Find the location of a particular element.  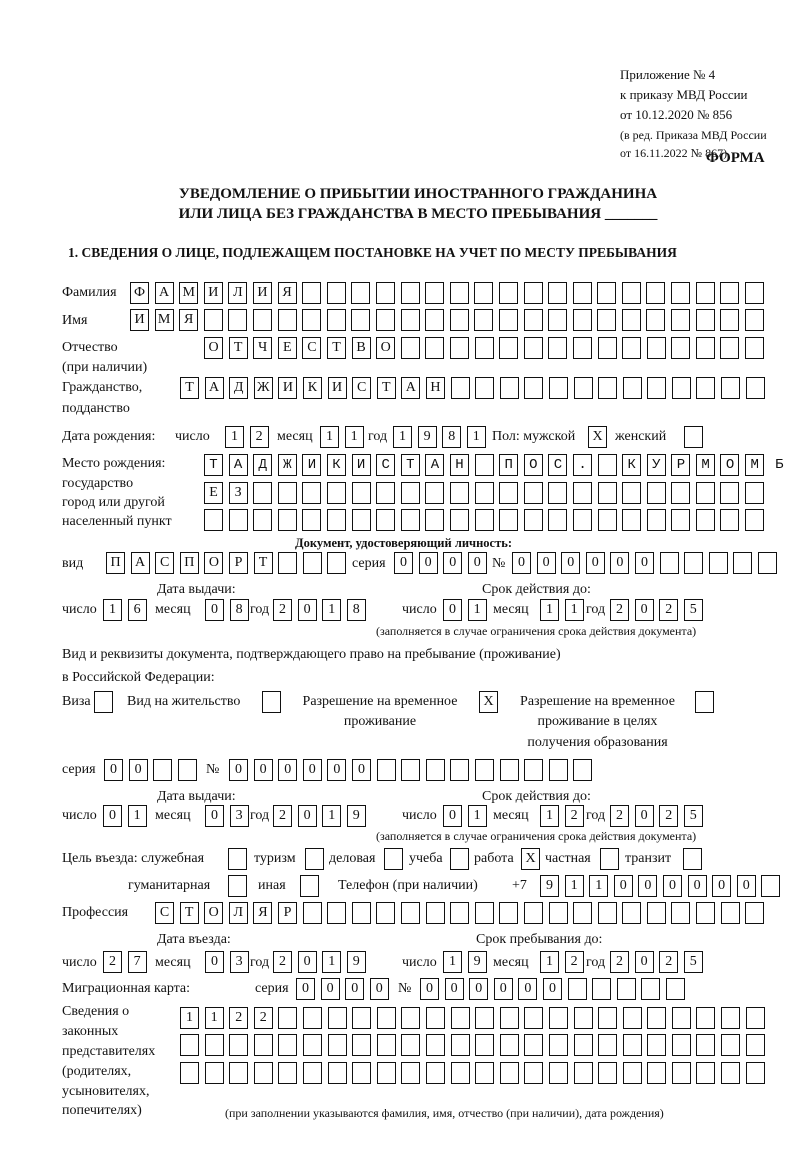

char-box: Е is located at coordinates (213, 493).